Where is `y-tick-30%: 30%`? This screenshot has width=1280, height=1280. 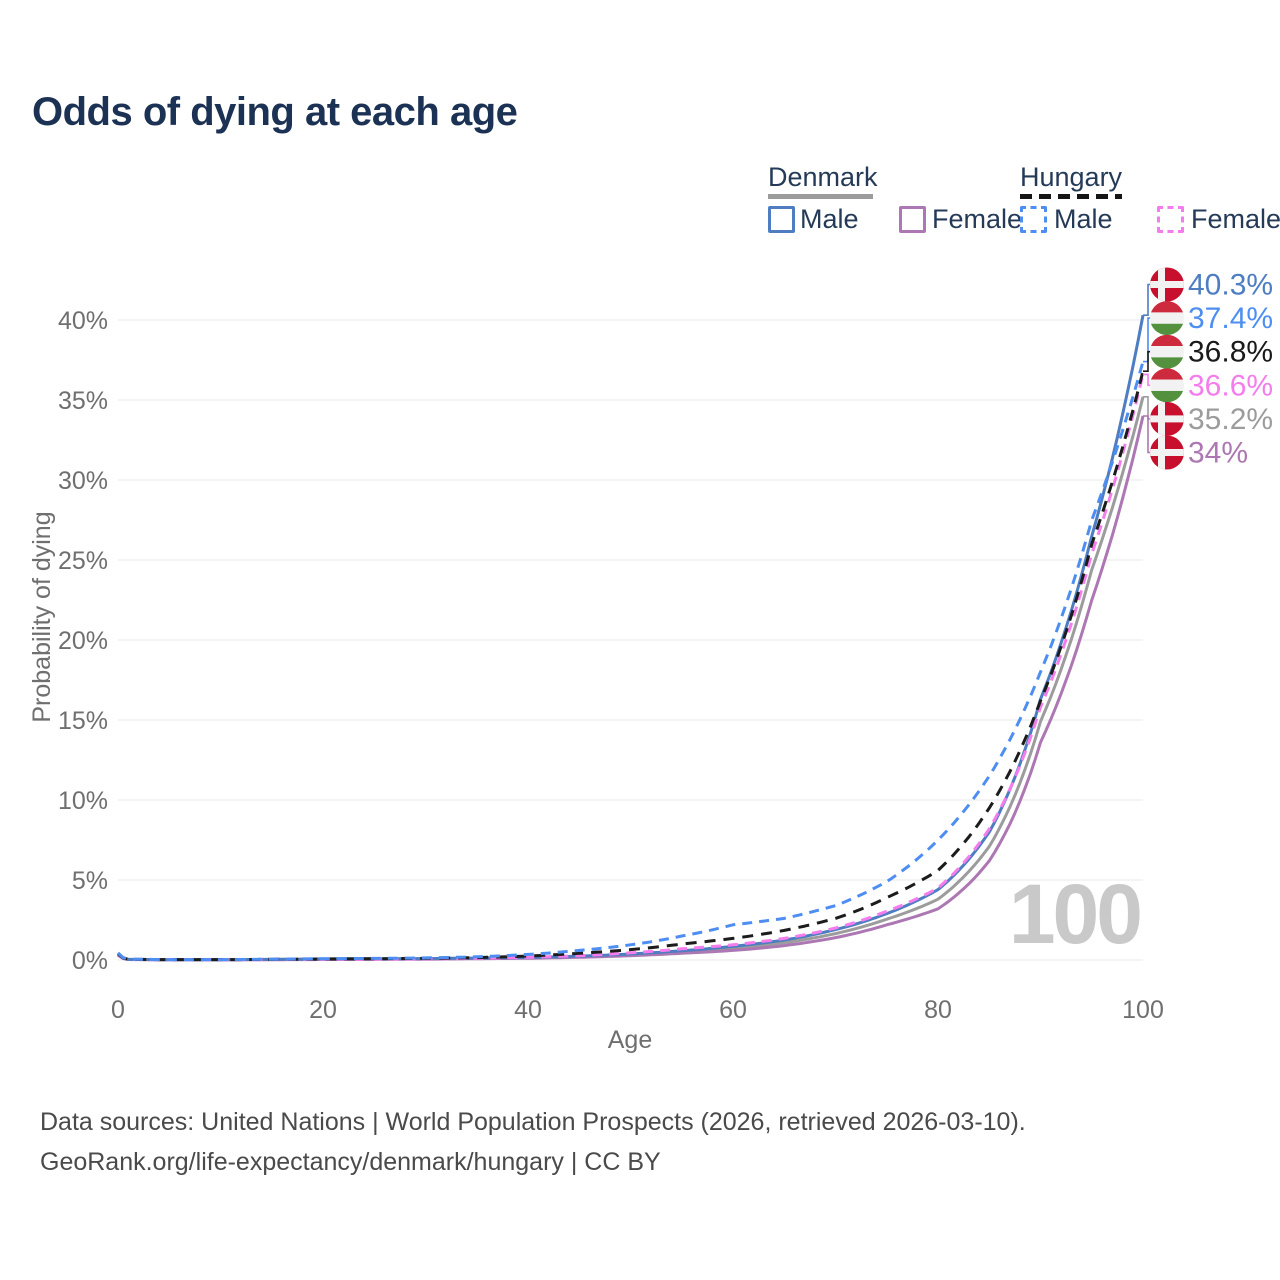 y-tick-30%: 30% is located at coordinates (83, 481).